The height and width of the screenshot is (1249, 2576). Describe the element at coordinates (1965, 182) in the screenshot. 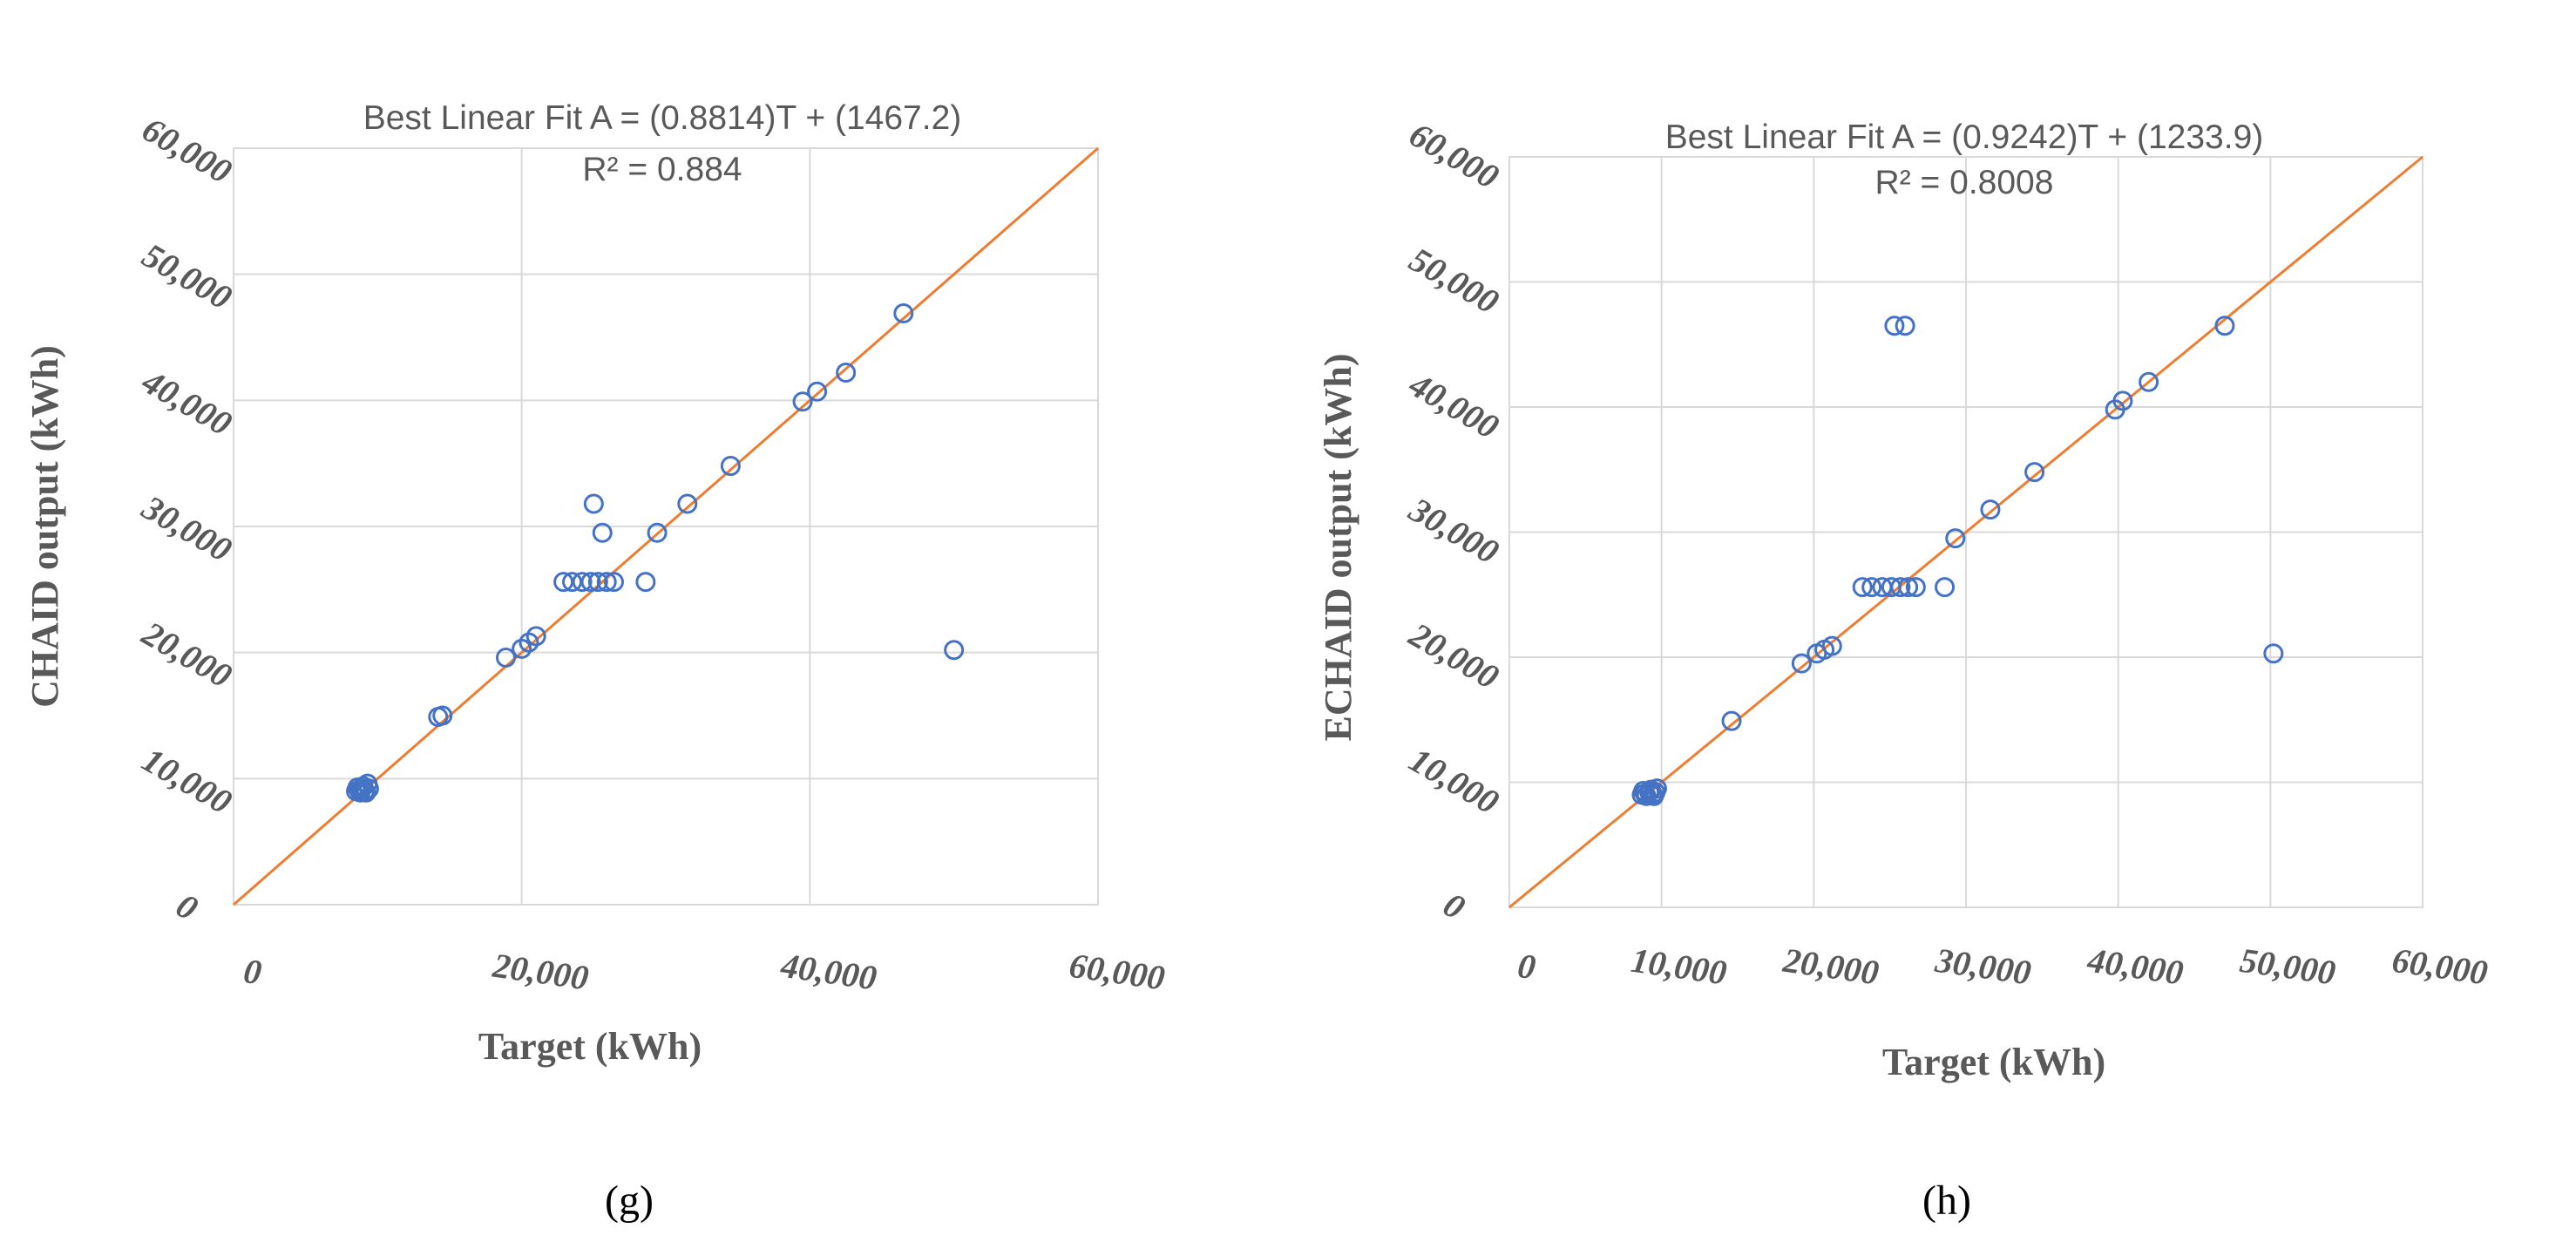

I see `chart-subtitle-h: R² = 0.8008` at that location.